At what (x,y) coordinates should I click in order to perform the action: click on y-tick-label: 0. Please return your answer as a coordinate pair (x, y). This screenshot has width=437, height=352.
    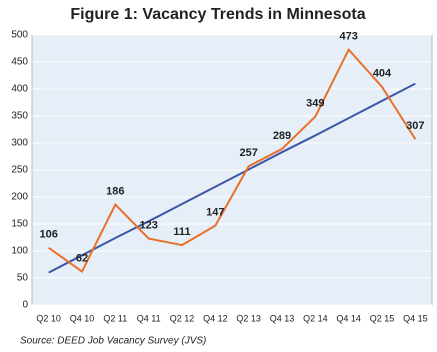
    Looking at the image, I should click on (25, 305).